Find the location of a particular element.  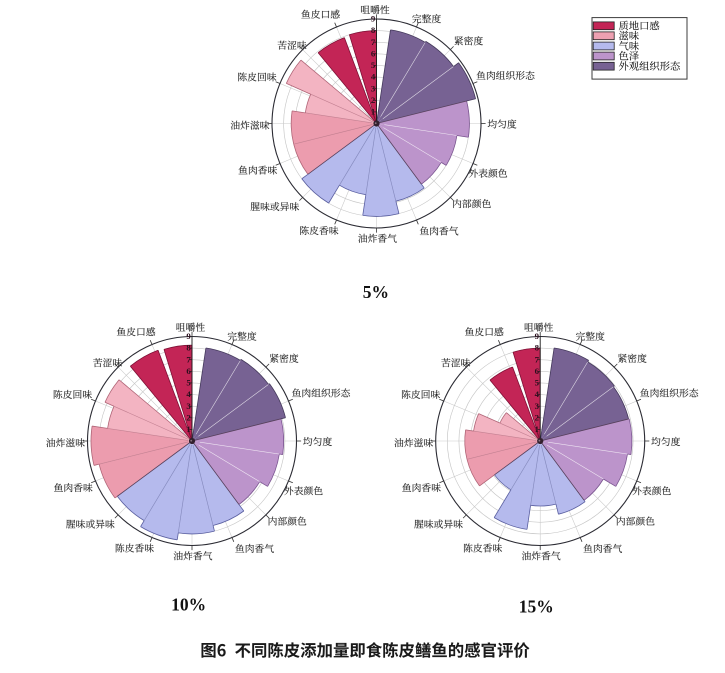

svg-text: 5% is located at coordinates (376, 292).